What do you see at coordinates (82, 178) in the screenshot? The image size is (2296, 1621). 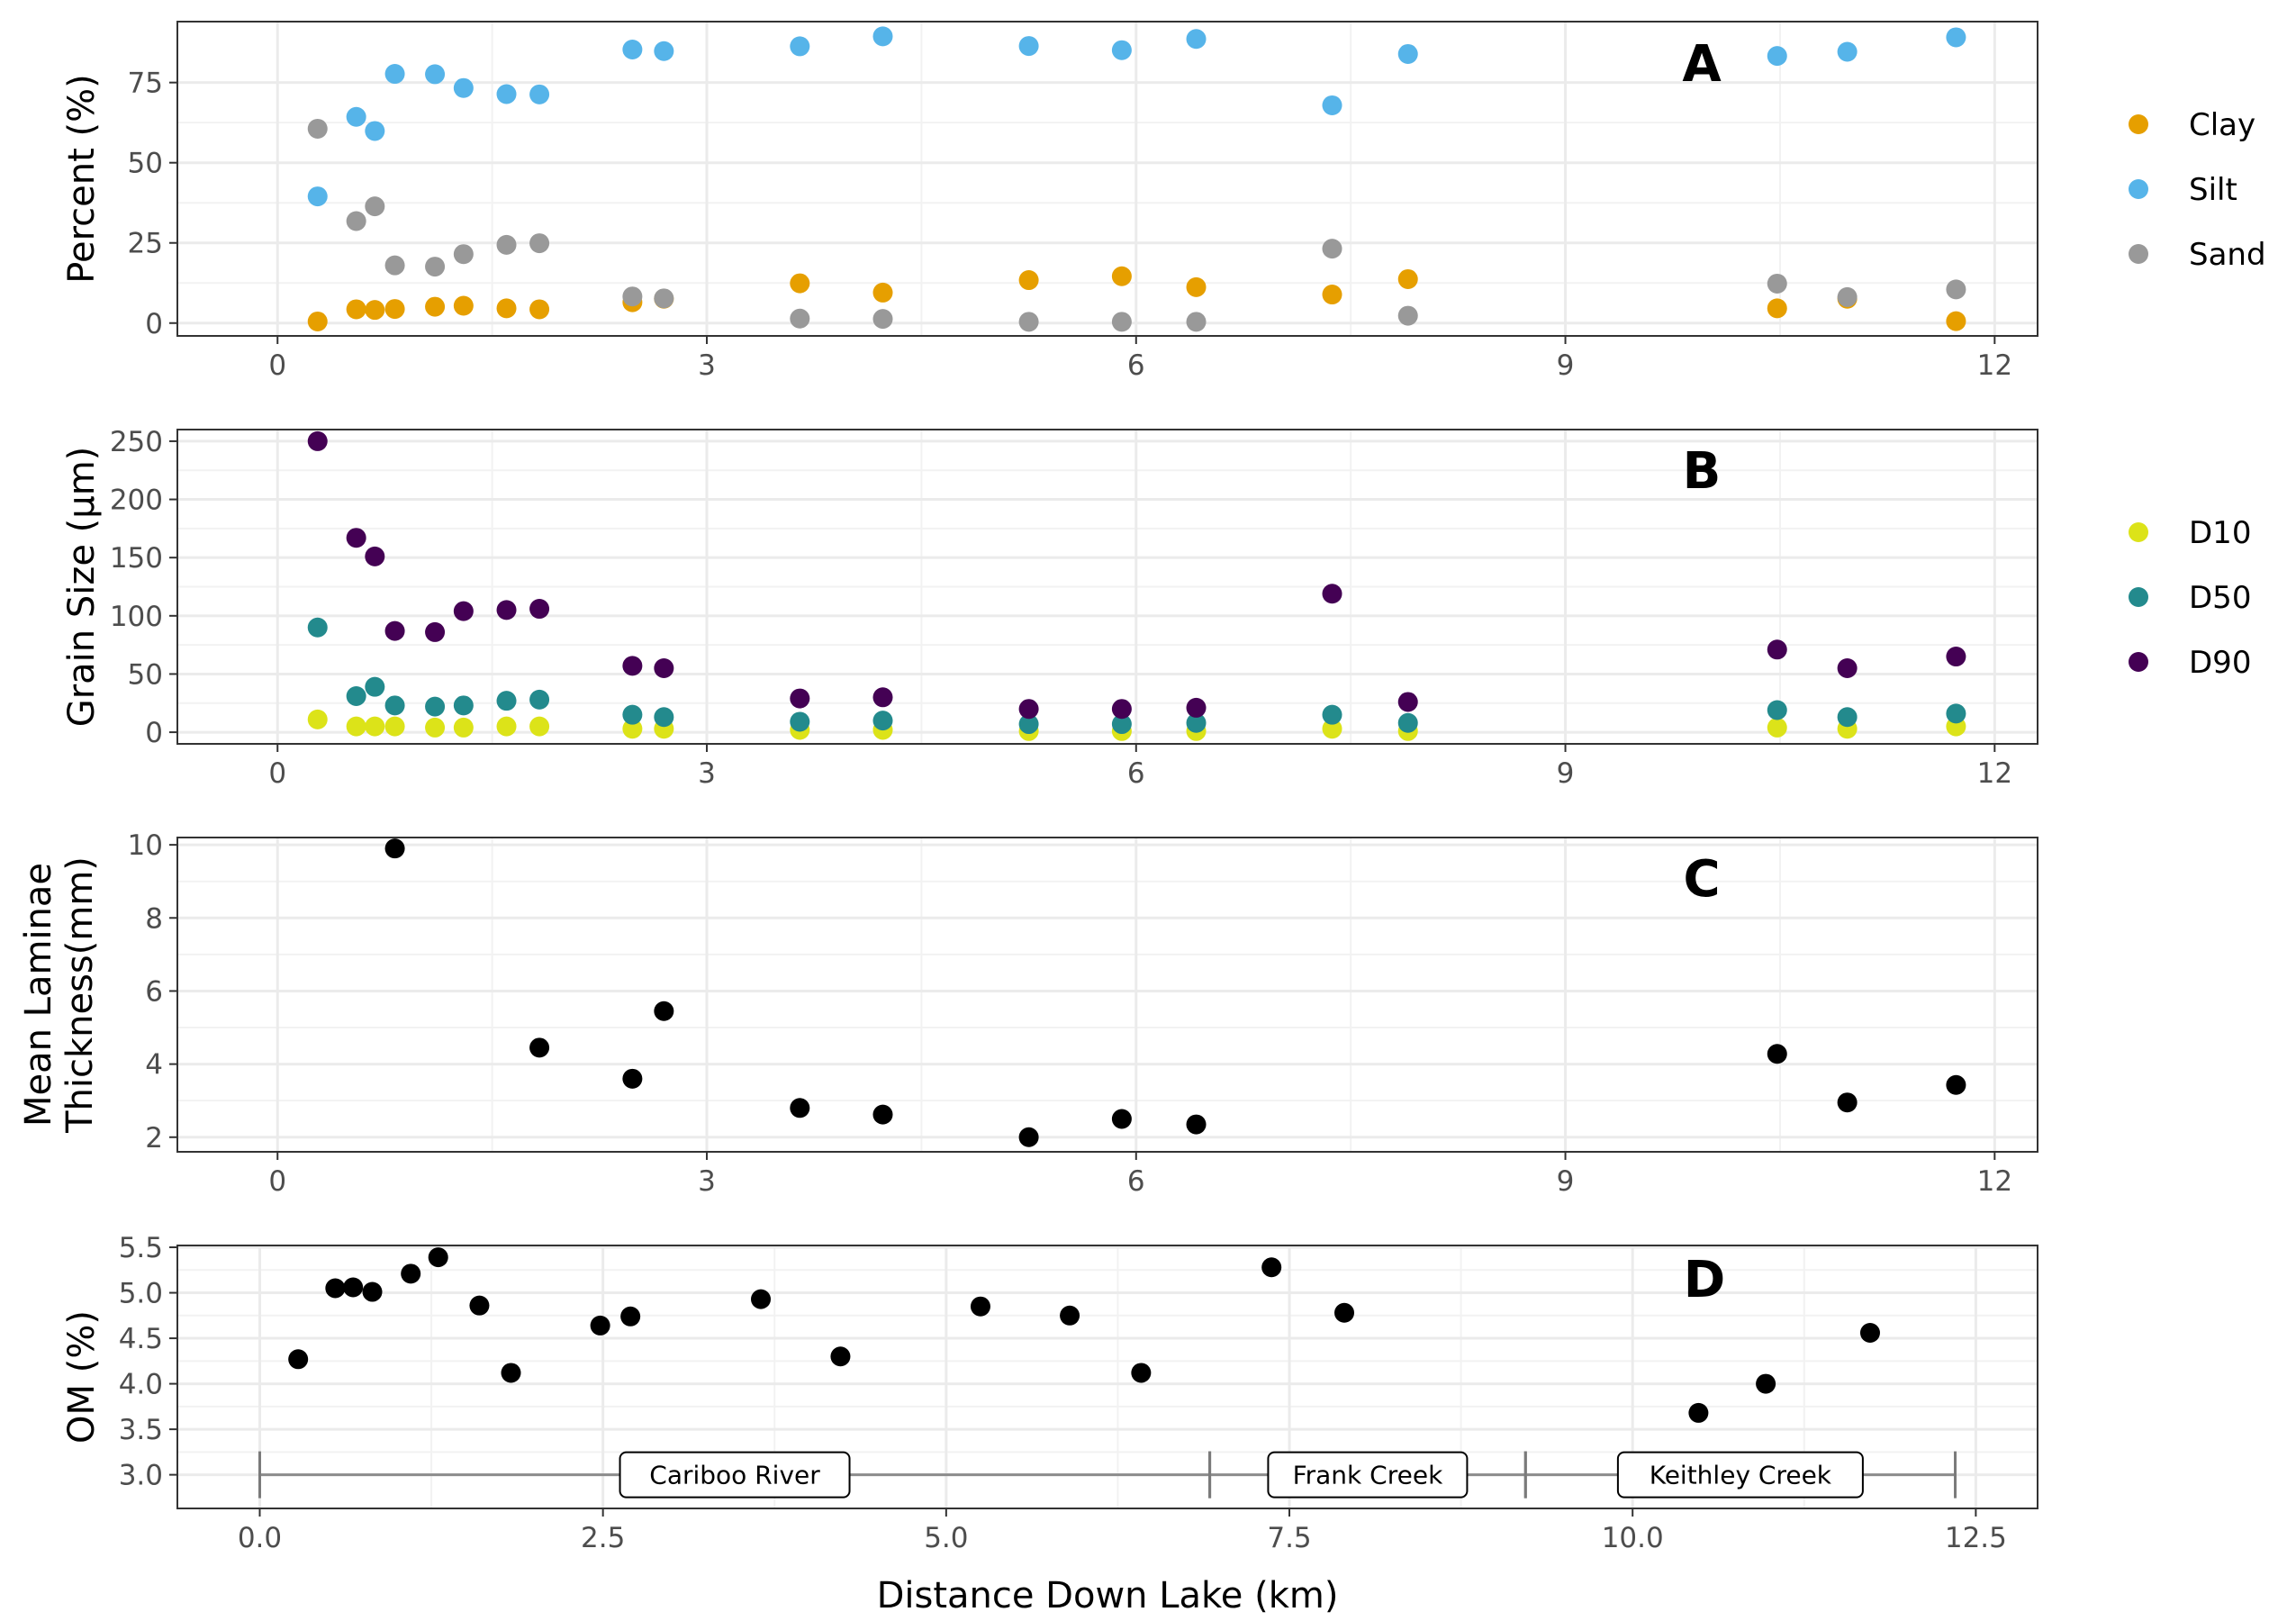 I see `panel-a-y-axis-title: Percent (%)` at bounding box center [82, 178].